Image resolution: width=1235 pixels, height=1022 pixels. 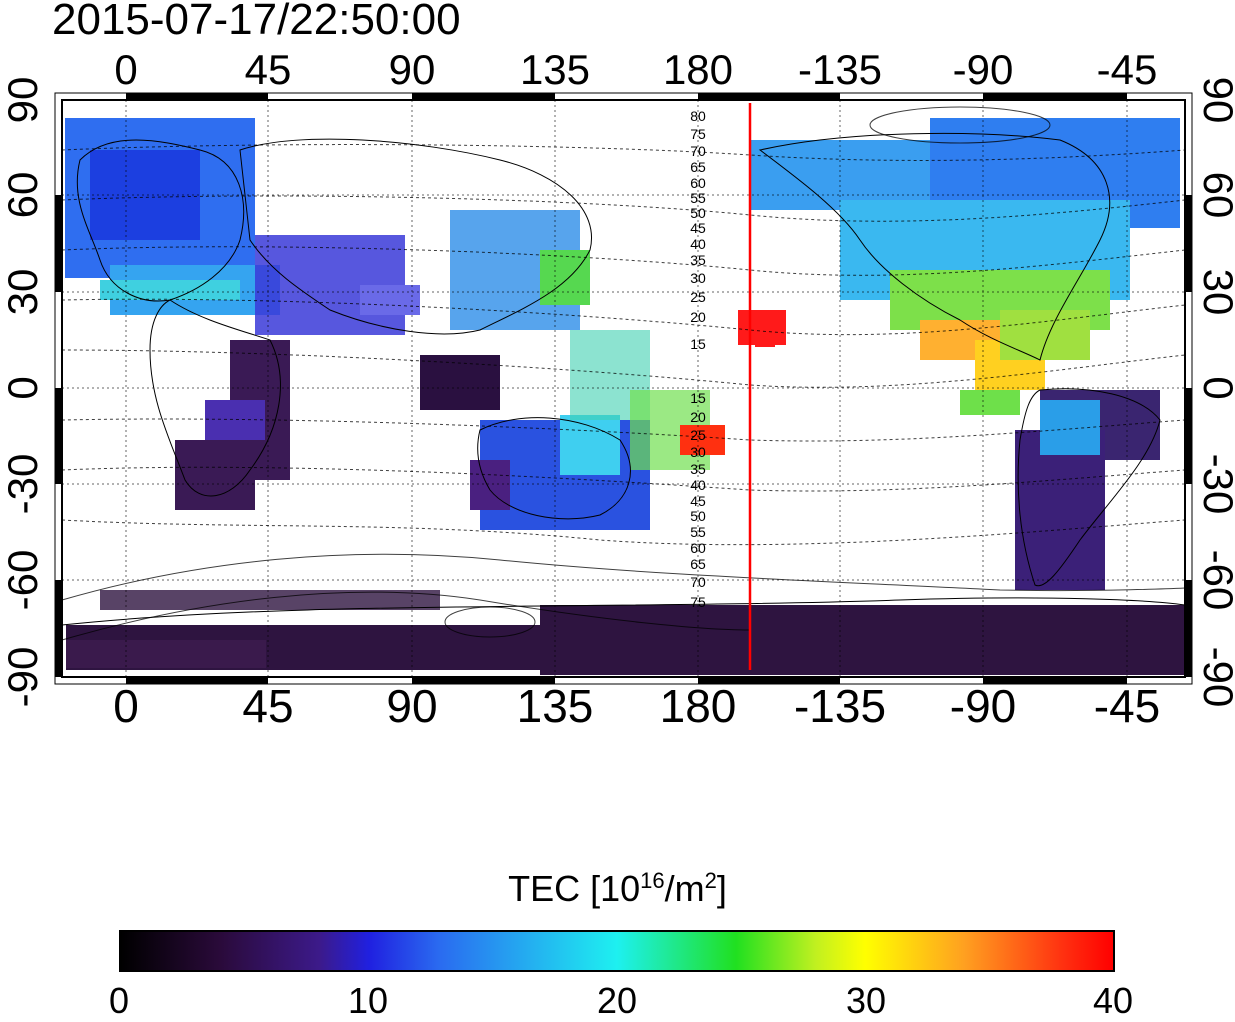 I want to click on axis-bottom-labels: 0 45 90 135 180 -135 -90 -45, so click(x=636, y=706).